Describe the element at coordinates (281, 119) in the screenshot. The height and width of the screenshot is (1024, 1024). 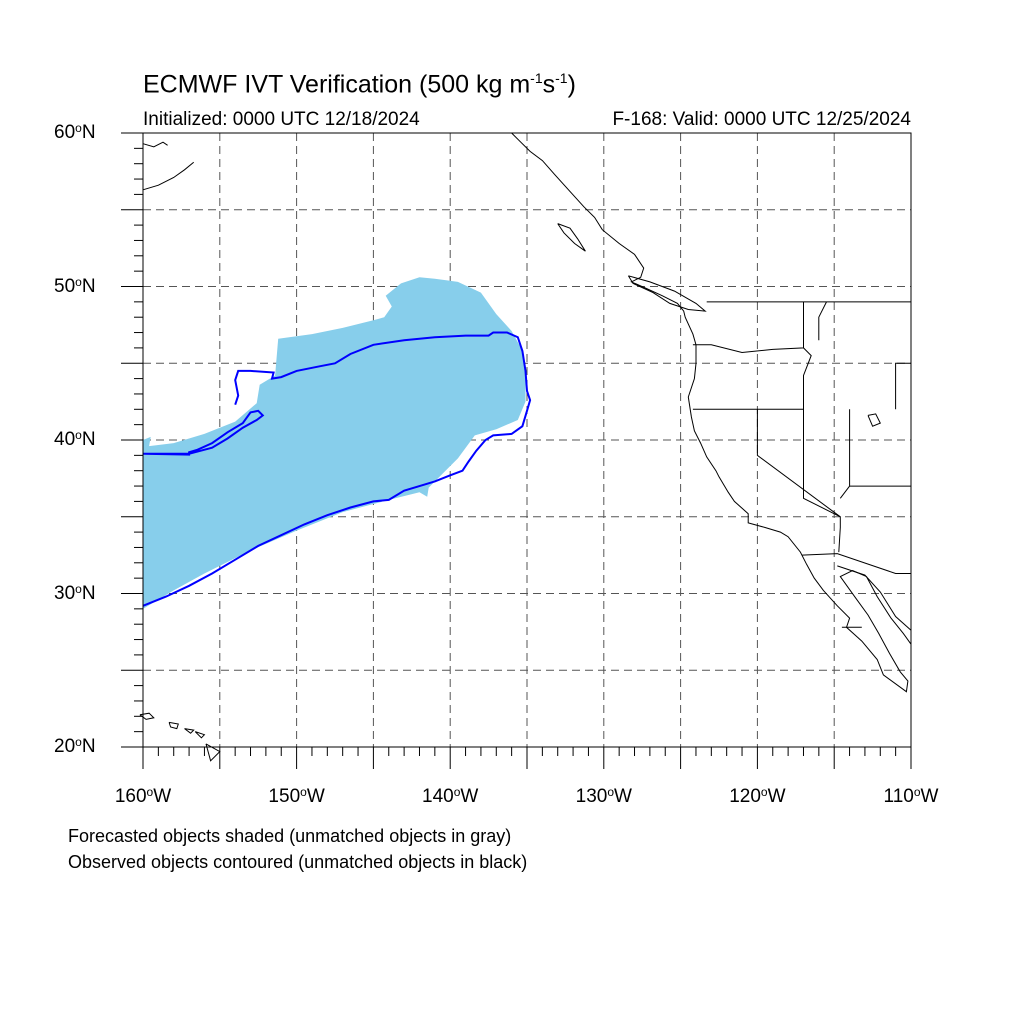
I see `initialized-label: Initialized: 0000 UTC 12/18/2024` at that location.